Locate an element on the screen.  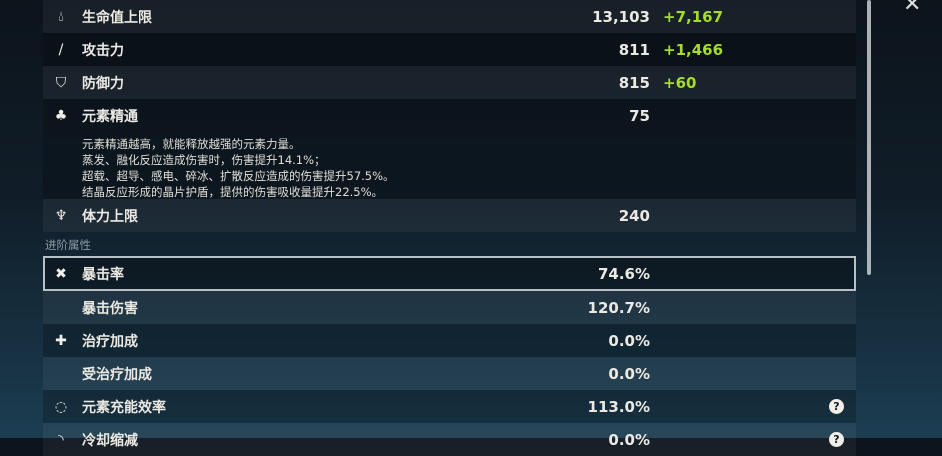
stat-row-healing-bonus: ✚ 治疗加成 0.0% is located at coordinates (449, 340).